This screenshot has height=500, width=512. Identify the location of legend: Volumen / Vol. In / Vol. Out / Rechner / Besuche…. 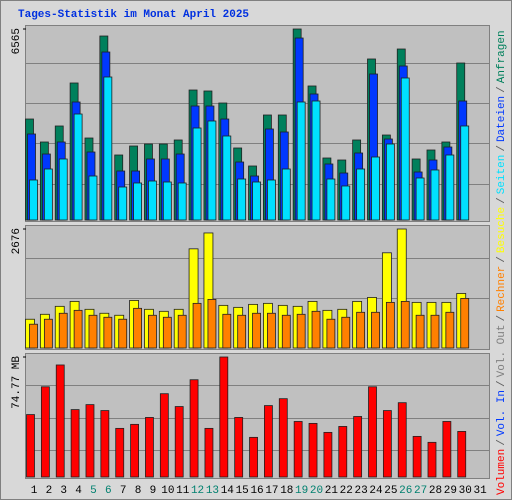
(502, 262).